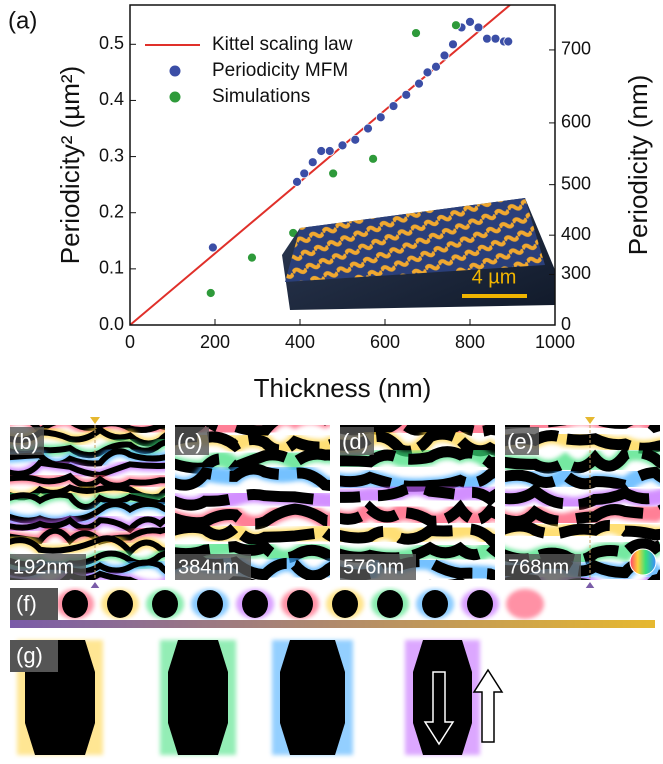 This screenshot has width=663, height=764. Describe the element at coordinates (470, 342) in the screenshot. I see `x-tick-label: 800` at that location.